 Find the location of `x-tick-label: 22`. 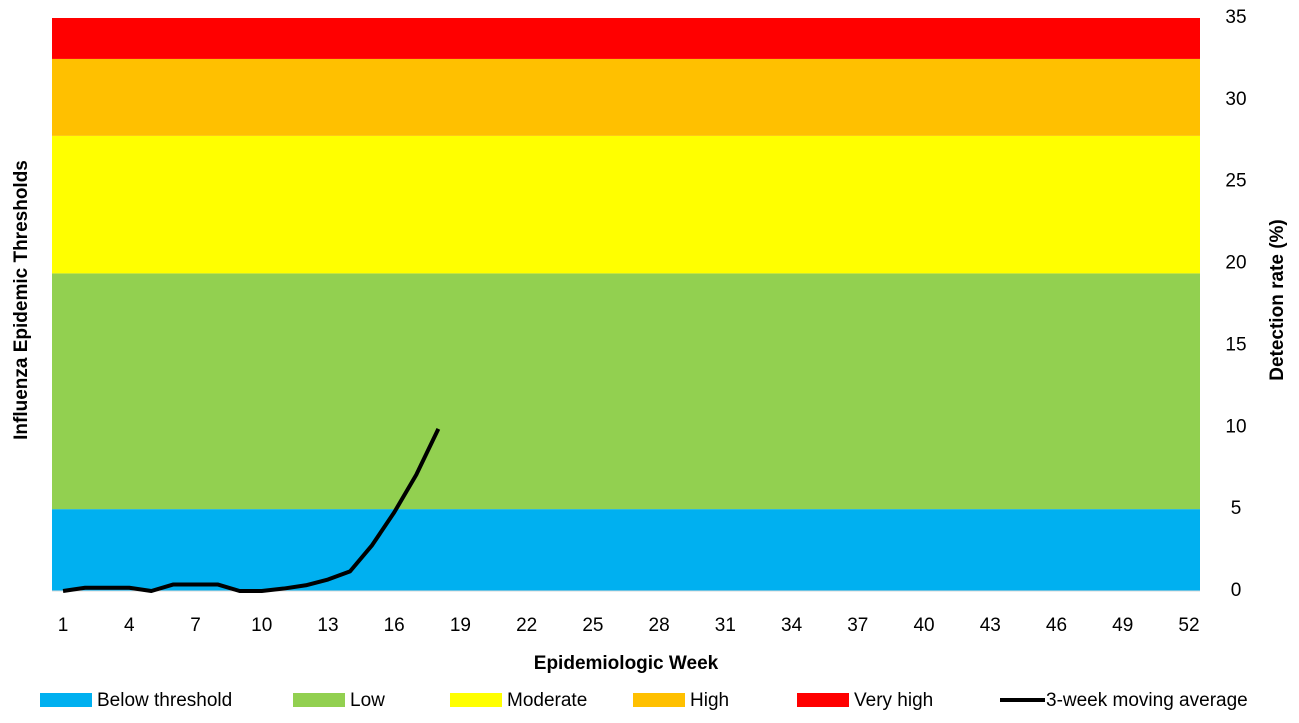

x-tick-label: 22 is located at coordinates (526, 625).